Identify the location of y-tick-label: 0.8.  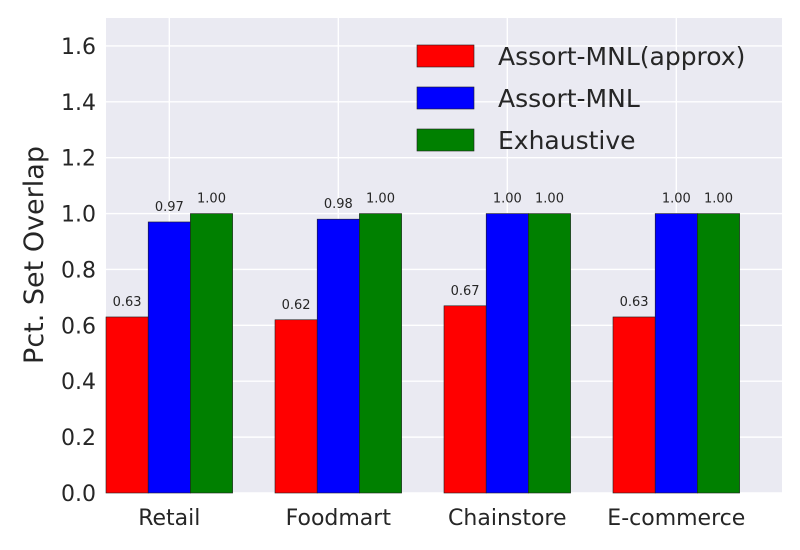
(78, 270).